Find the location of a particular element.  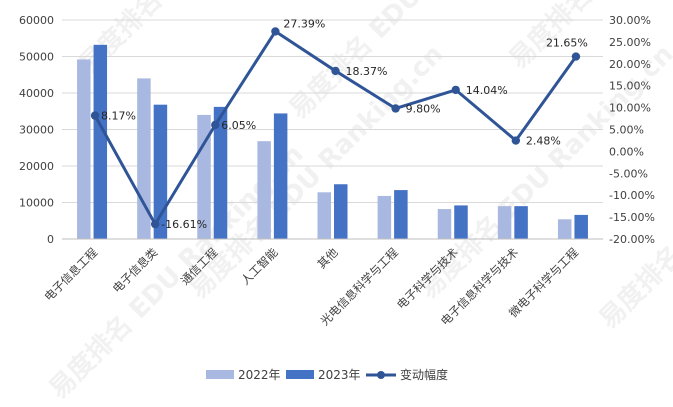

y-right-tick-label: 0.00% is located at coordinates (626, 151).